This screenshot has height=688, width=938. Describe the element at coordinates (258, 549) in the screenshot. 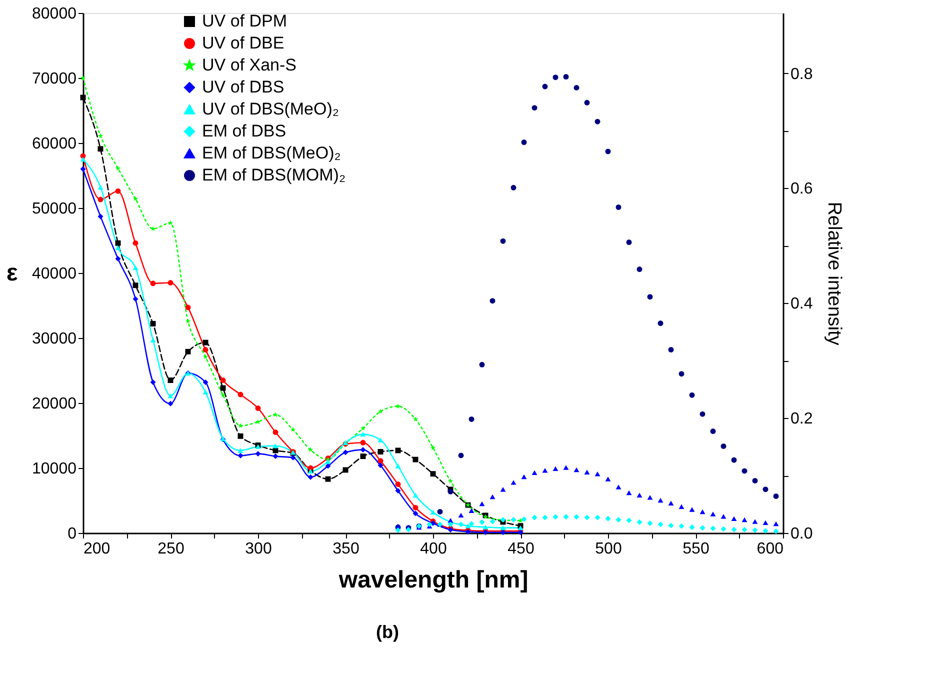

I see `x-tick-label: 300` at that location.